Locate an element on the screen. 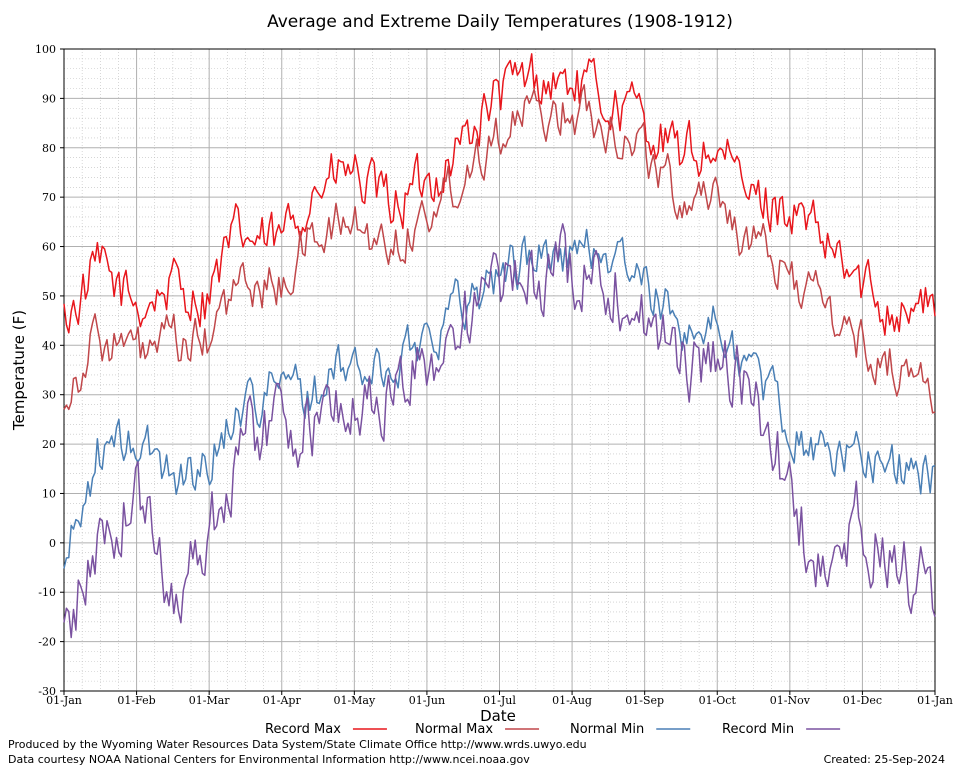  y-tick-label: 40 is located at coordinates (49, 345).